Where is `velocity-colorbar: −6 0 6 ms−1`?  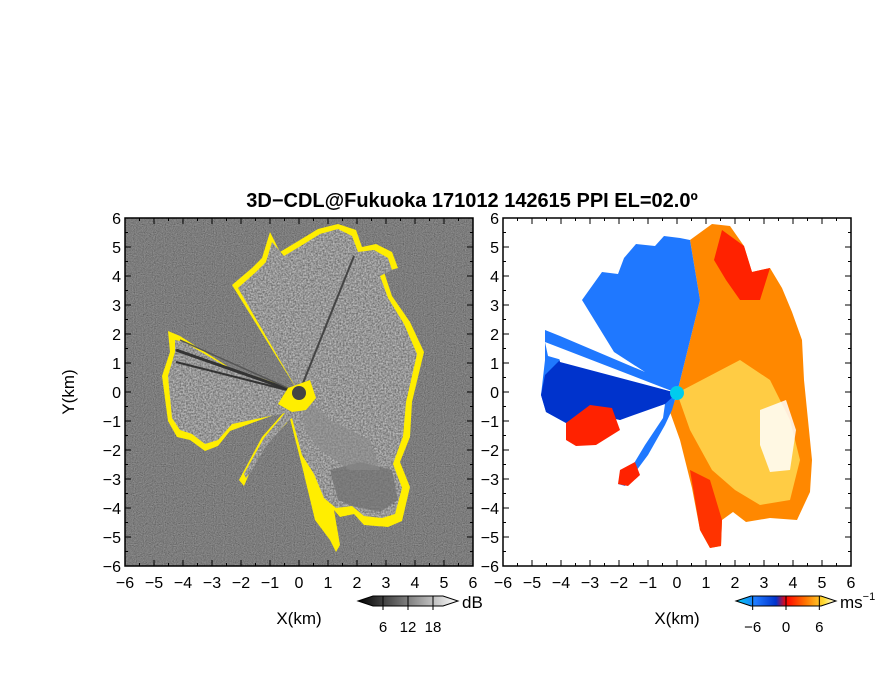
velocity-colorbar: −6 0 6 ms−1 is located at coordinates (804, 613).